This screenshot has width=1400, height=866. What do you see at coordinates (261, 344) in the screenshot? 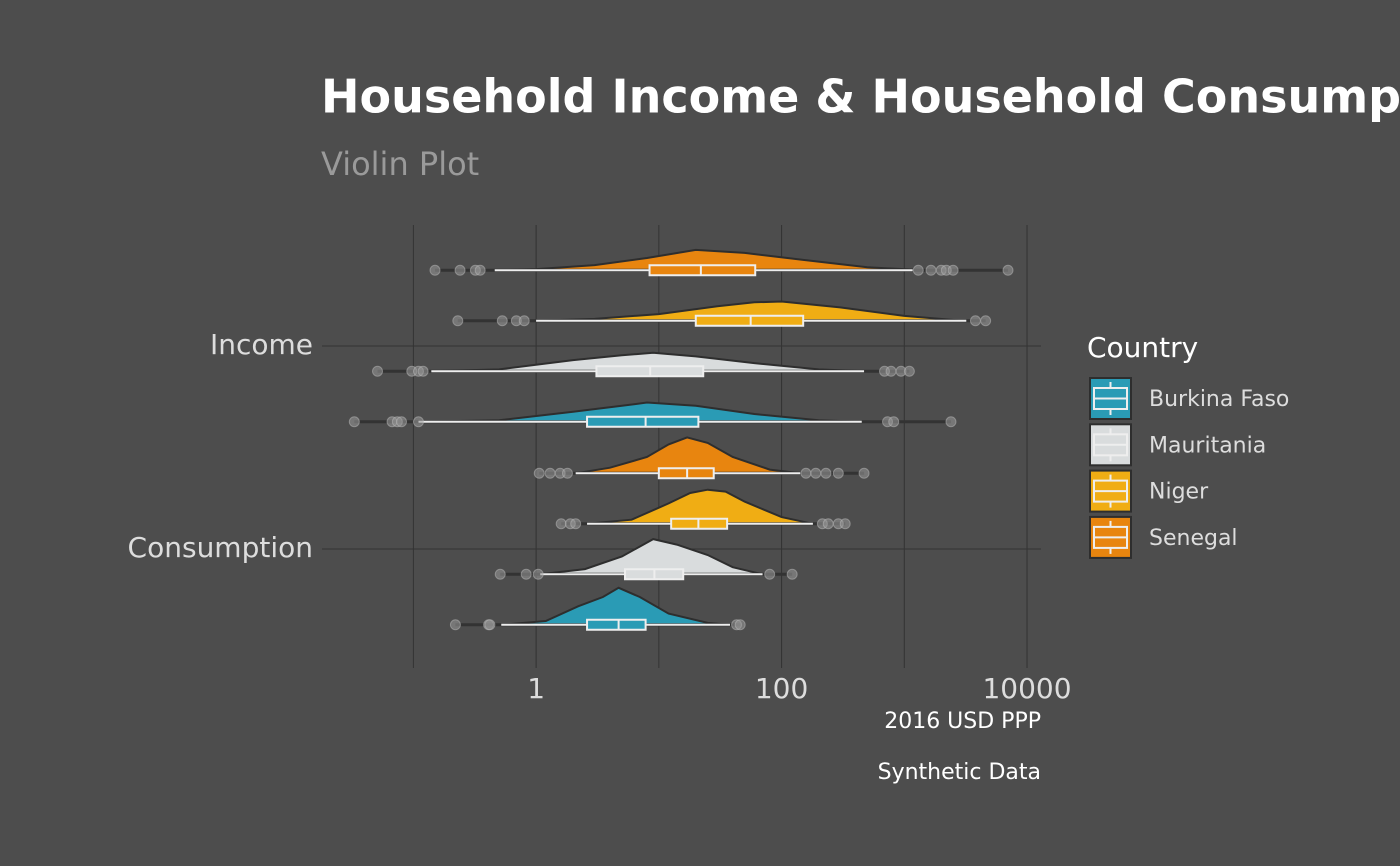
I see `y-tick-label: Income` at bounding box center [261, 344].